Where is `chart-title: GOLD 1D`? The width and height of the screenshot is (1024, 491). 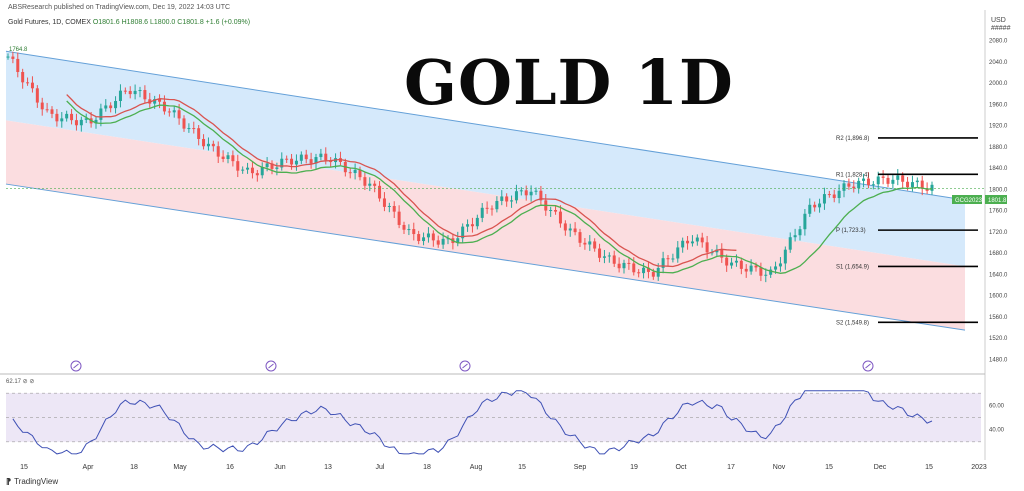
chart-title: GOLD 1D is located at coordinates (569, 82).